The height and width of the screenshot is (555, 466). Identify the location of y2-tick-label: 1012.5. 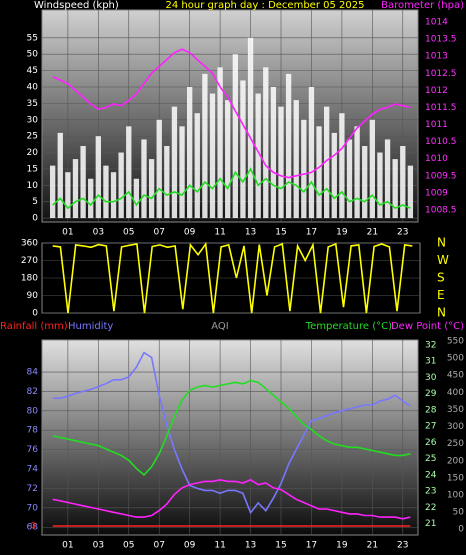
(441, 74).